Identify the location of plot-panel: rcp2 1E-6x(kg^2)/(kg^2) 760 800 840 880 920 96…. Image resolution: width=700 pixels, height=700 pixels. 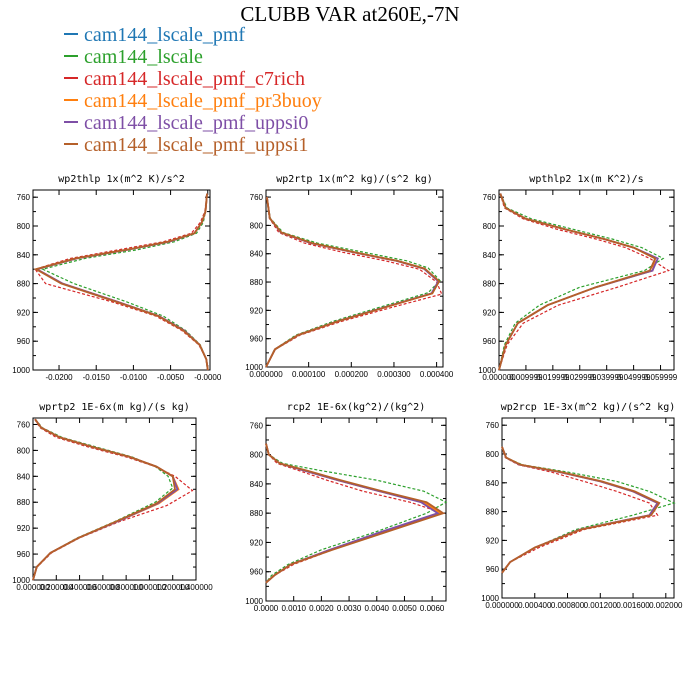
(346, 507).